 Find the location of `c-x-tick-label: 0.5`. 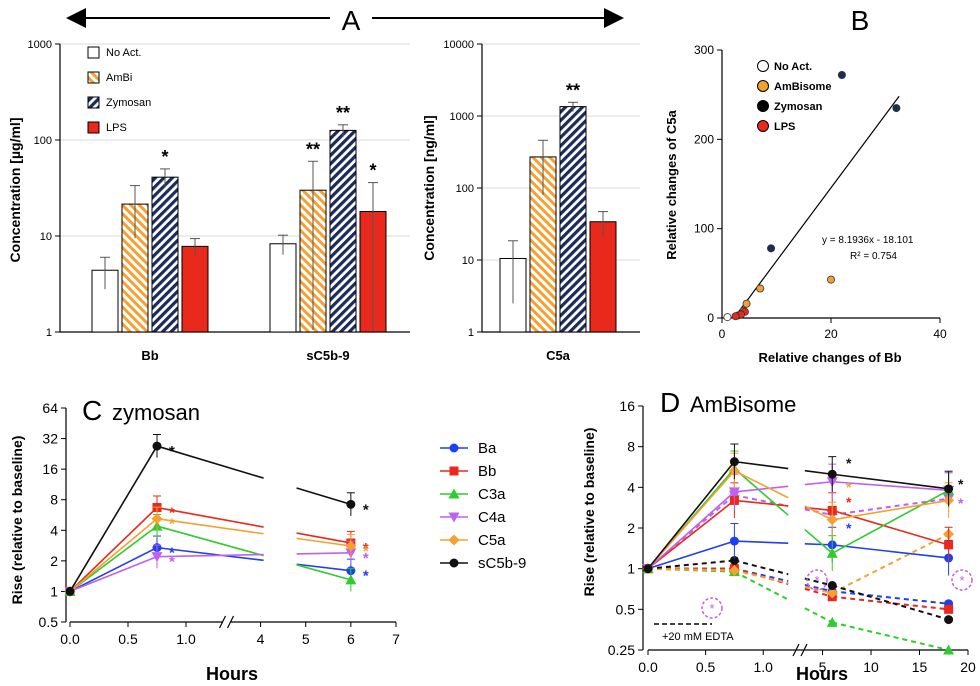

c-x-tick-label: 0.5 is located at coordinates (128, 639).